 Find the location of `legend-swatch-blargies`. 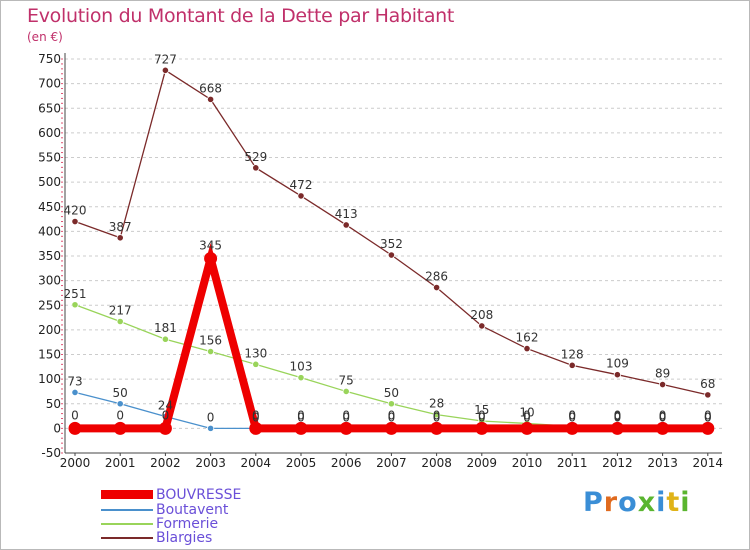

legend-swatch-blargies is located at coordinates (127, 538).